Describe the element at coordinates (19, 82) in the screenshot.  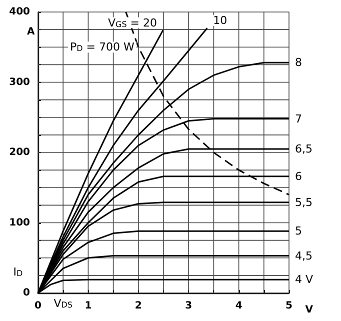
I see `y-tick-label: 300` at that location.